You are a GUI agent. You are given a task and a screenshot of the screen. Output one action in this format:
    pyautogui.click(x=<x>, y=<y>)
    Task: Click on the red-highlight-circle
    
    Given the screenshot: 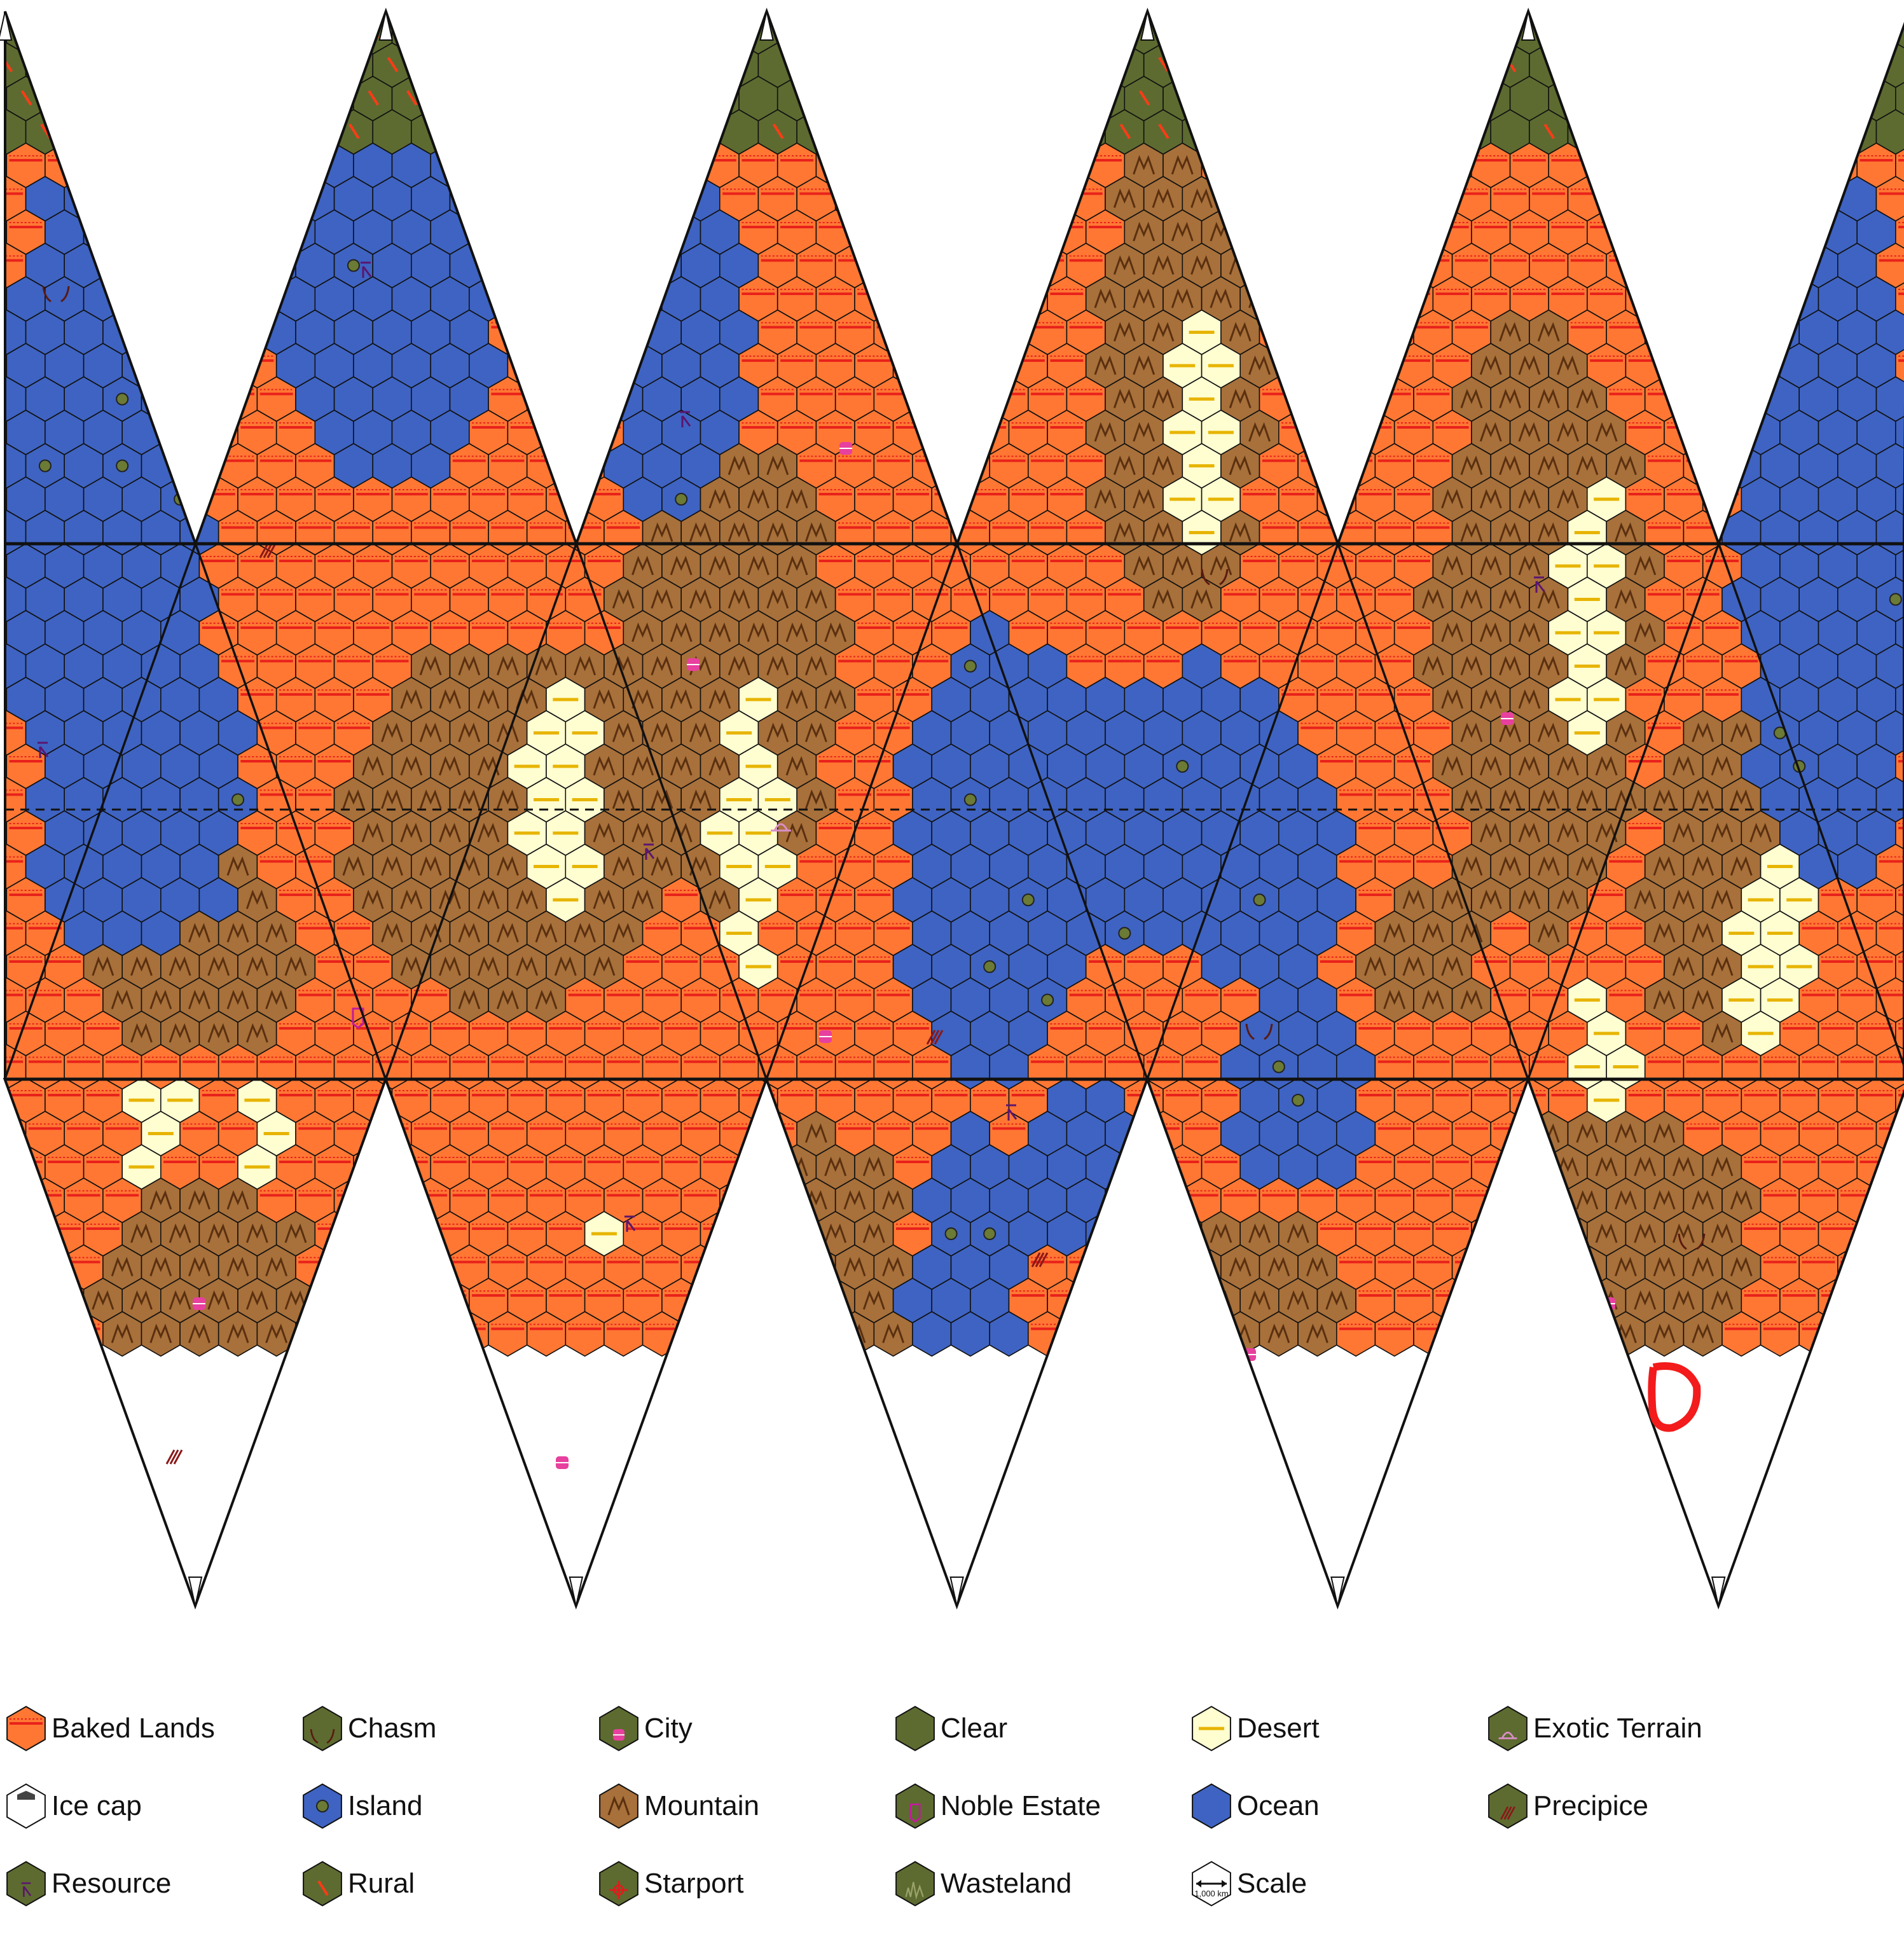 What is the action you would take?
    pyautogui.click(x=1674, y=1397)
    